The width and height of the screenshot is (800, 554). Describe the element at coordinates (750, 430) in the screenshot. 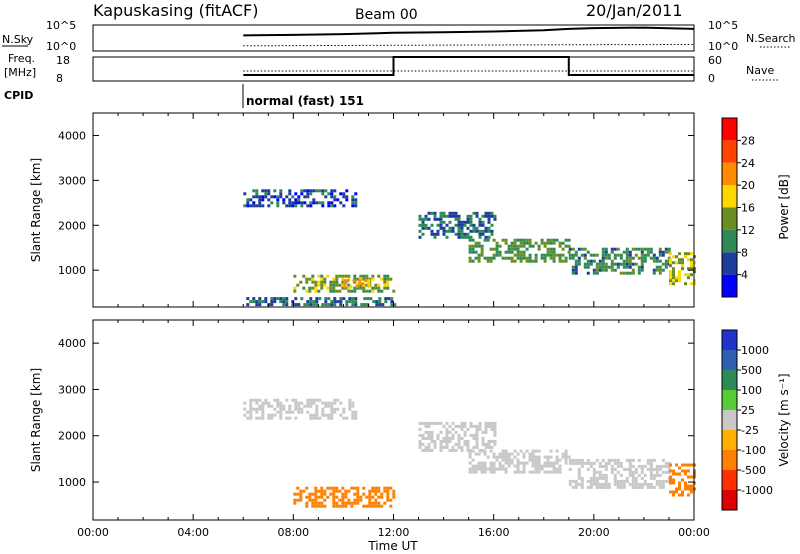

I see `colorbar-tick-label: -25` at that location.